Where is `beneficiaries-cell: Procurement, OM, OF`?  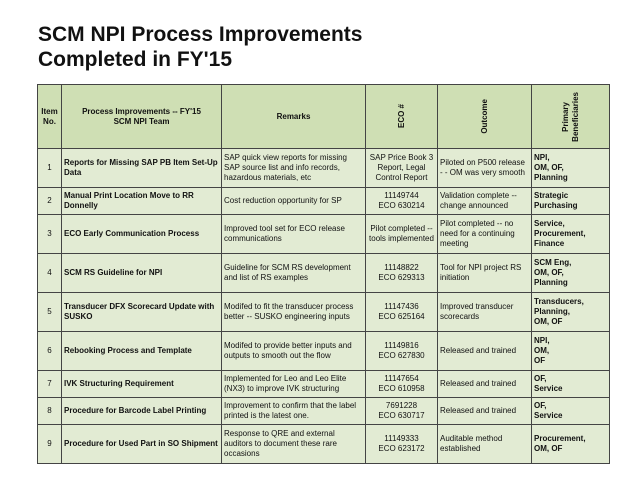 beneficiaries-cell: Procurement, OM, OF is located at coordinates (570, 444).